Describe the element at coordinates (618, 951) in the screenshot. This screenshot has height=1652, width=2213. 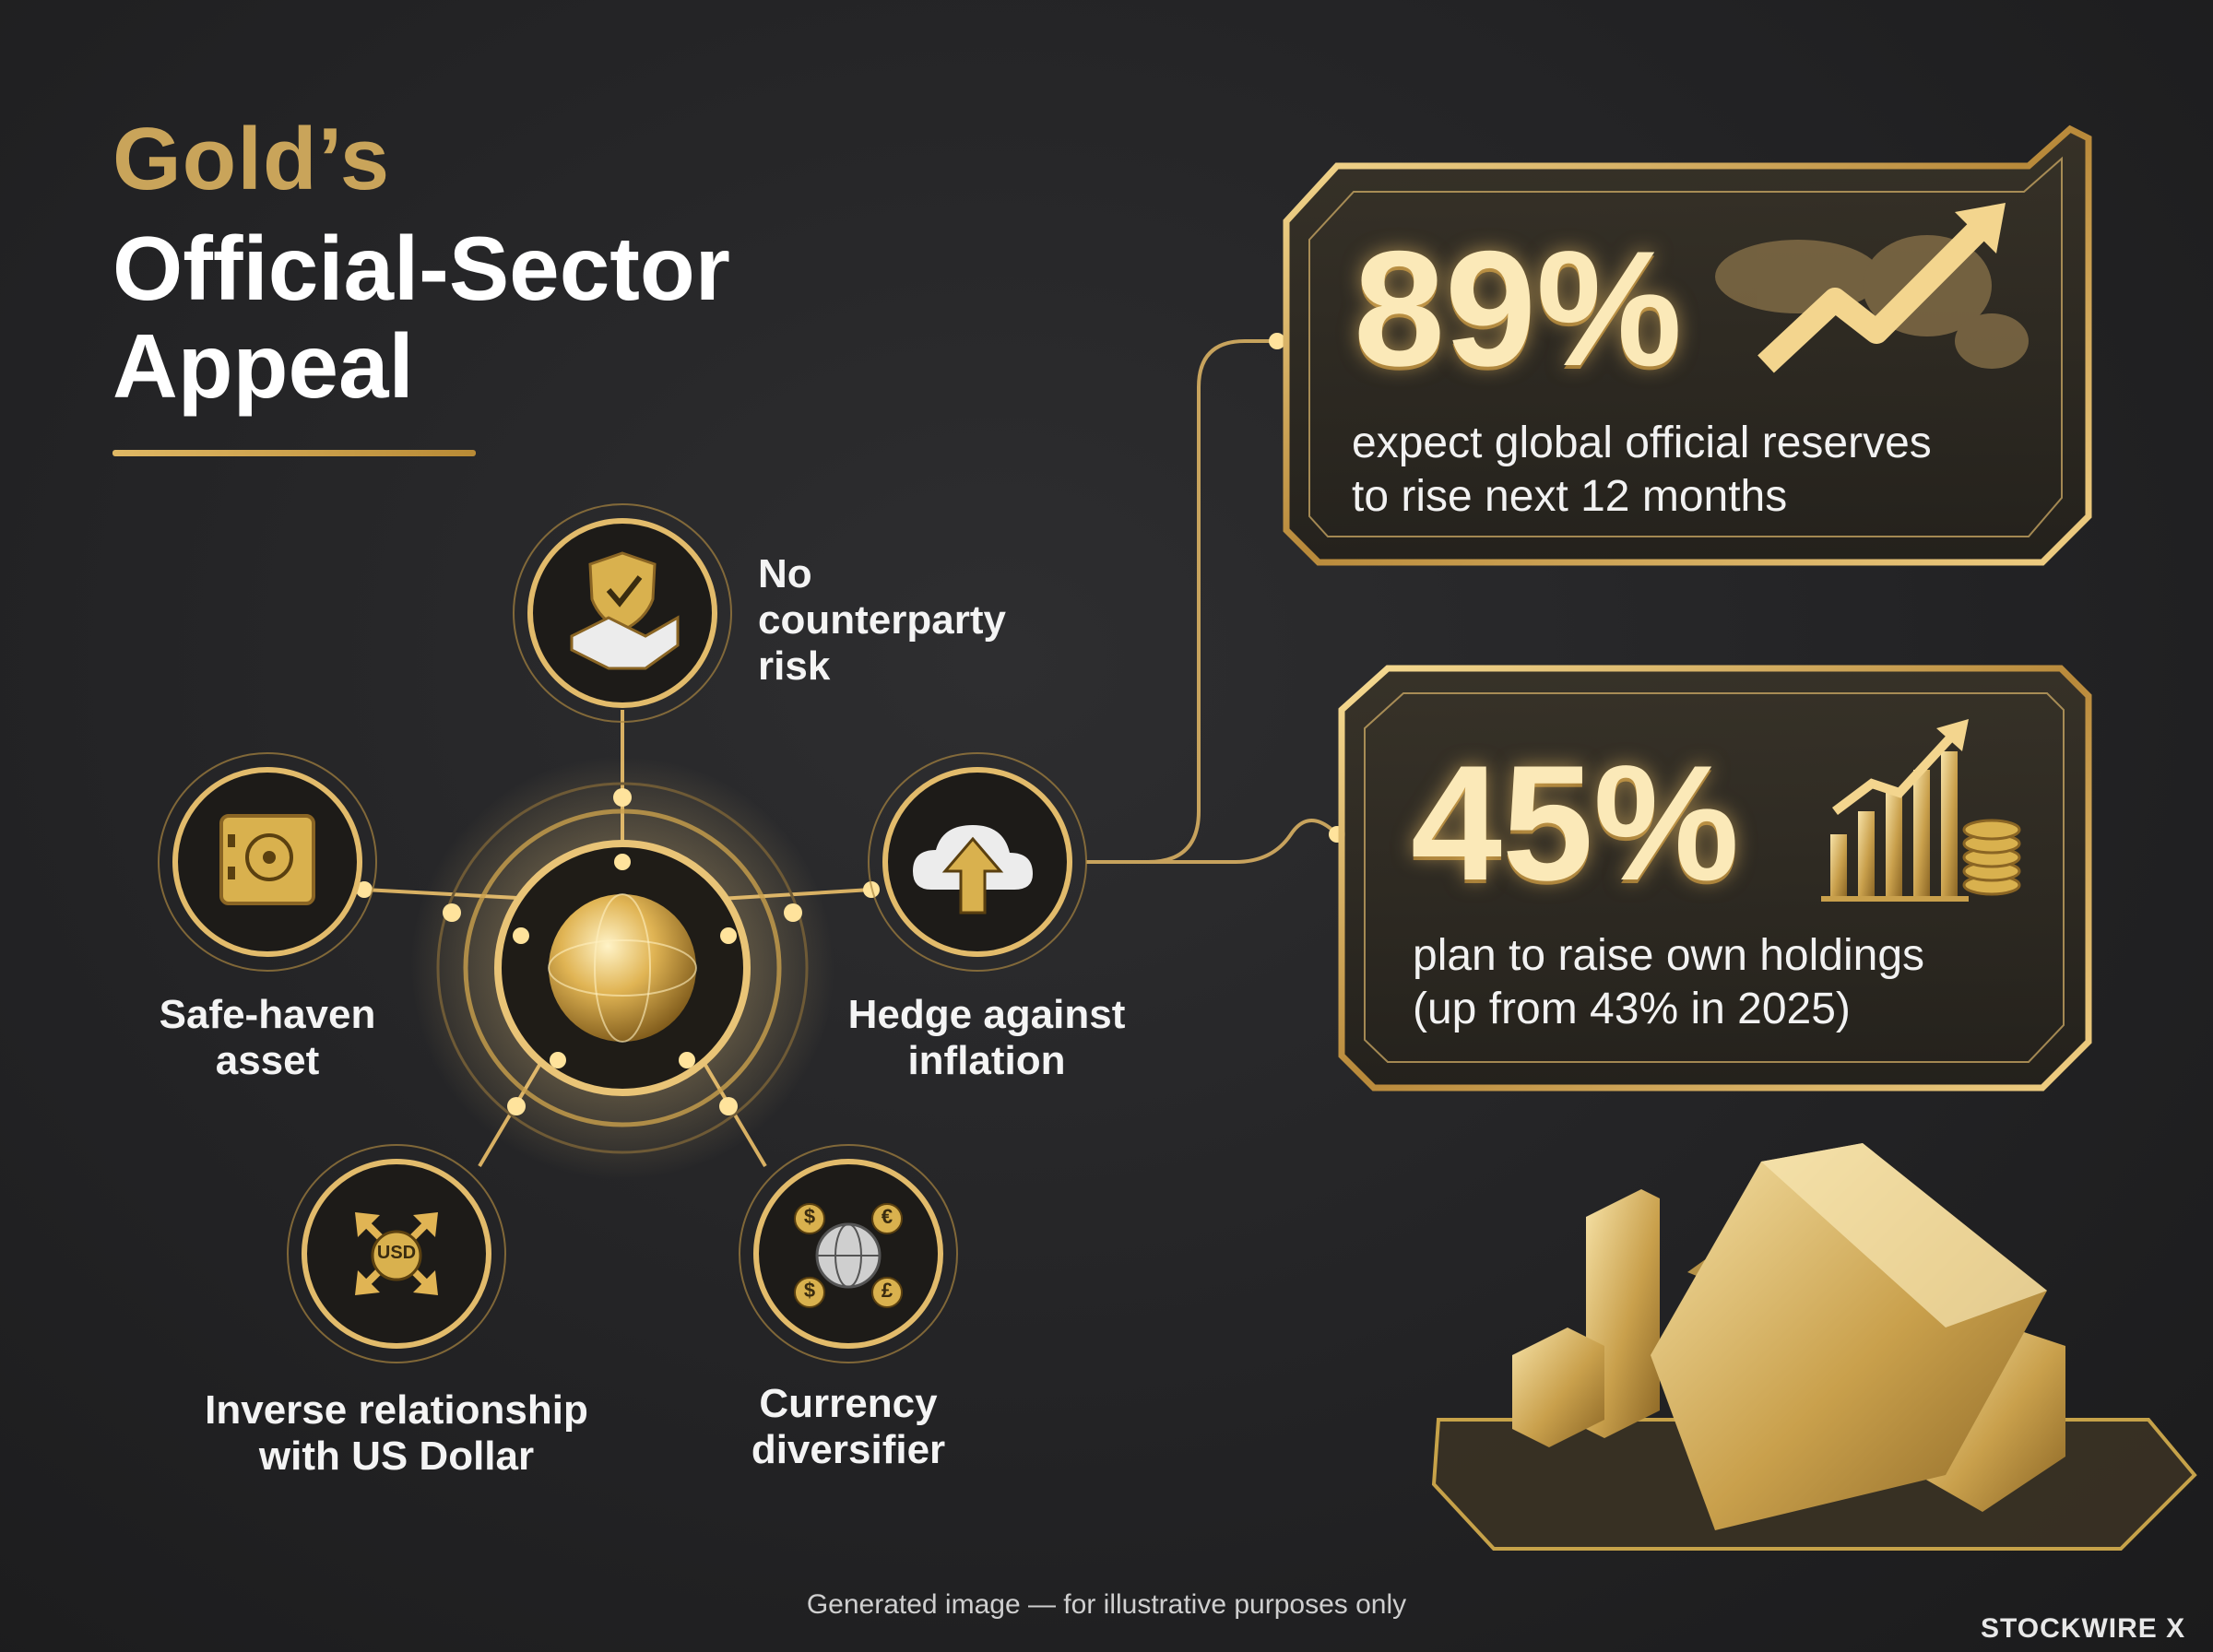
I see `hub-junction-dots` at that location.